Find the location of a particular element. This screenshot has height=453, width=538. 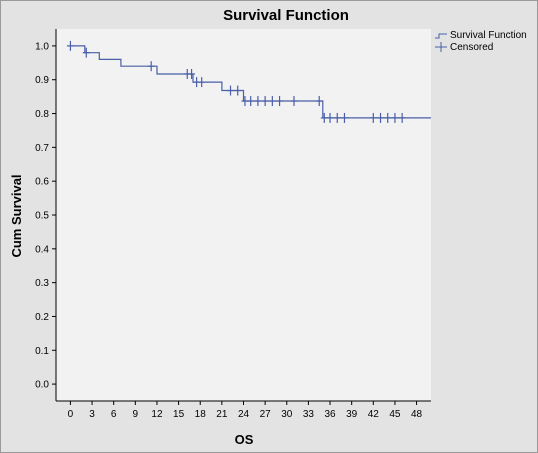

y-tick-label: 0.7 is located at coordinates (42, 148).